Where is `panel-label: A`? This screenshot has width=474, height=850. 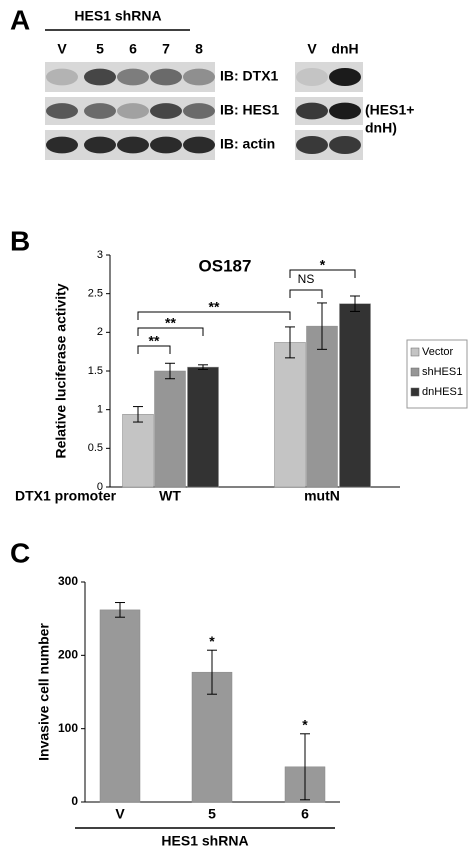 panel-label: A is located at coordinates (20, 19).